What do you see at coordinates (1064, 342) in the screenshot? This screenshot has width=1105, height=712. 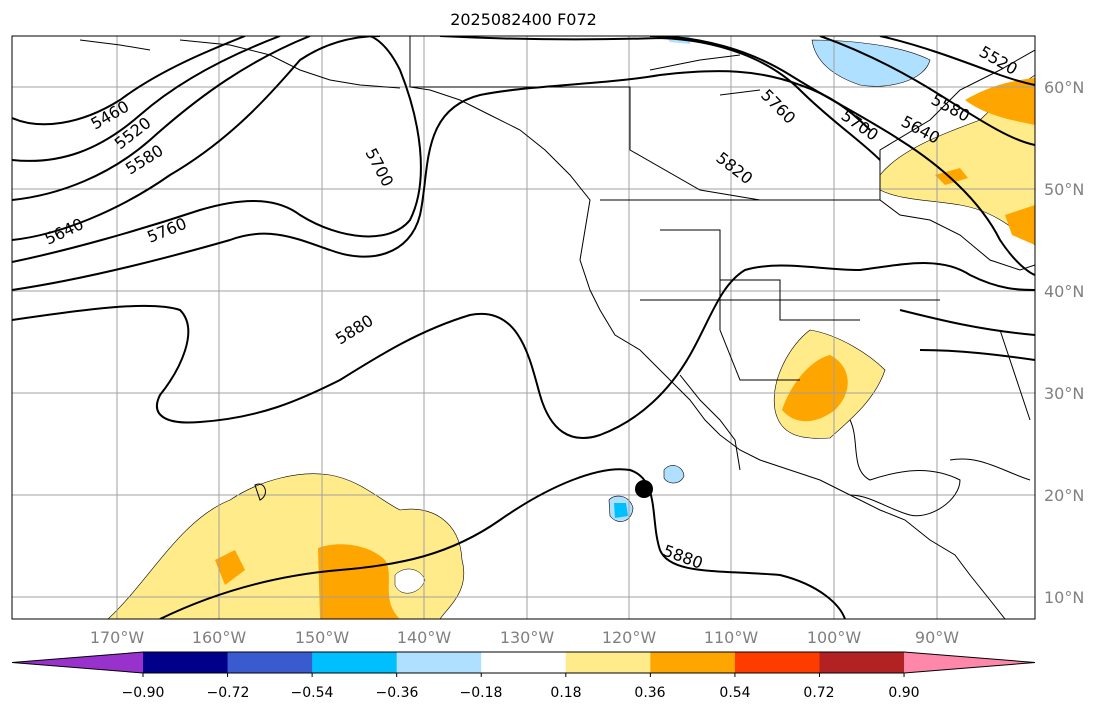 I see `lat-labels: 60°N 50°N 40°N 30°N 20°N 10°N` at bounding box center [1064, 342].